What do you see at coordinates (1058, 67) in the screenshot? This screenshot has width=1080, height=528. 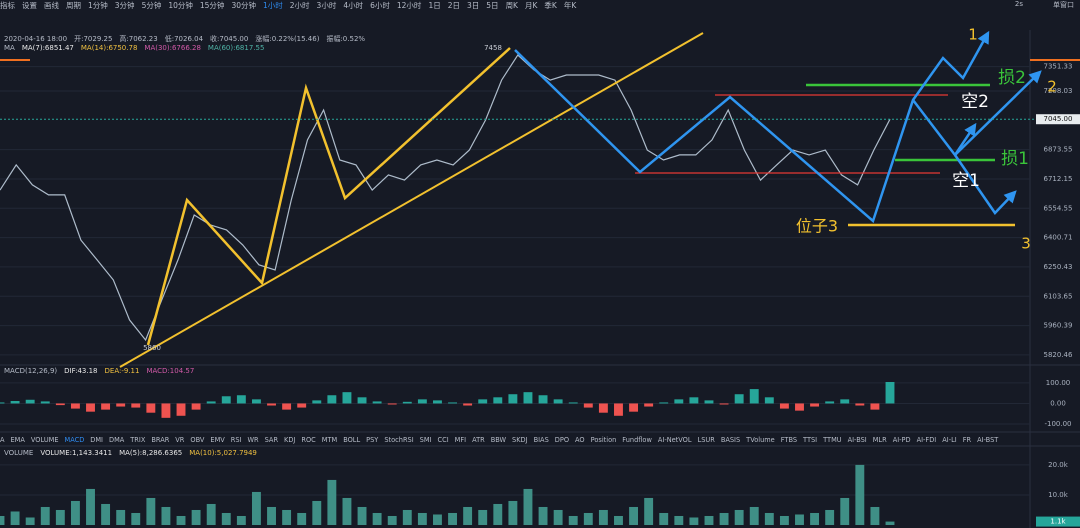 I see `y-tick-label: 7351.33` at bounding box center [1058, 67].